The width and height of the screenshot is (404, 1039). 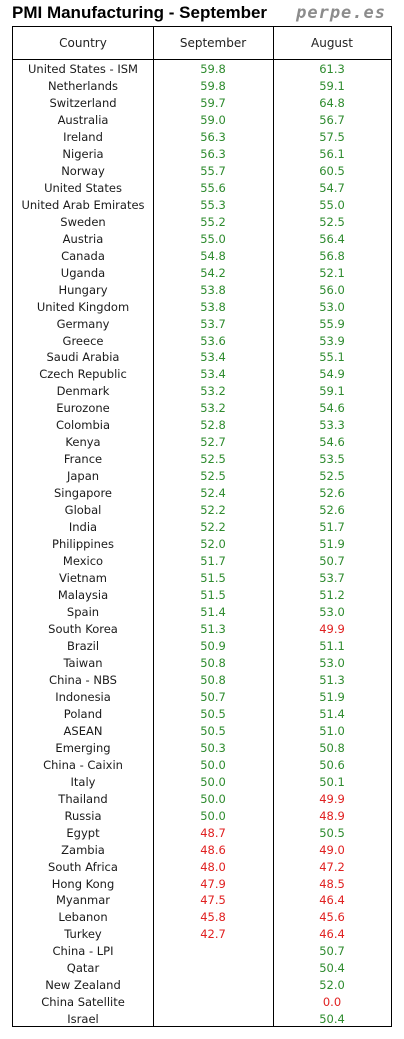 What do you see at coordinates (83, 306) in the screenshot?
I see `country-cell: United Kingdom` at bounding box center [83, 306].